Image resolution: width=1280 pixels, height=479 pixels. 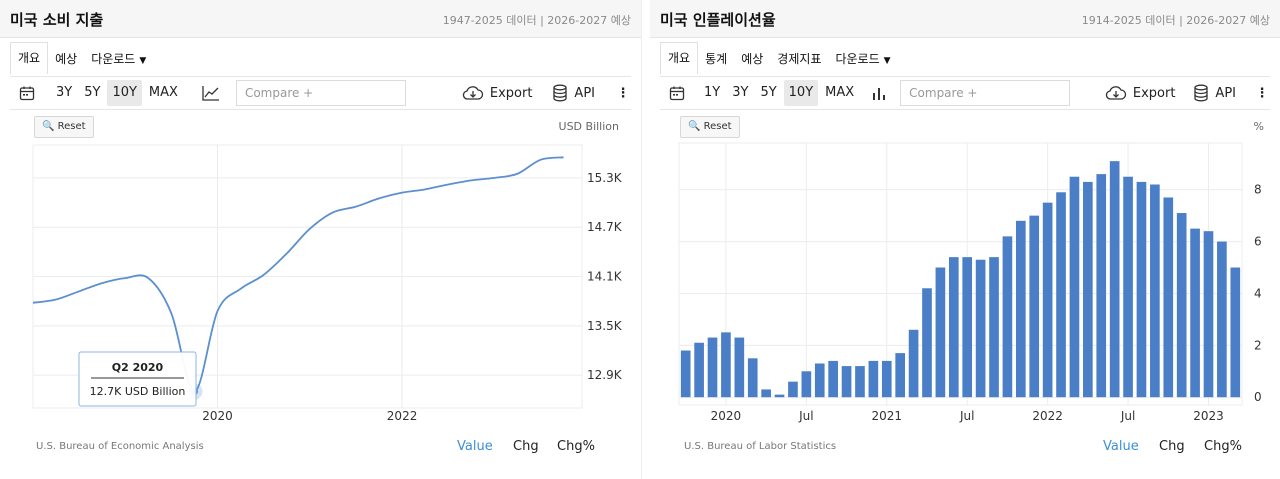 I want to click on caret-down-icon: ▼, so click(x=143, y=61).